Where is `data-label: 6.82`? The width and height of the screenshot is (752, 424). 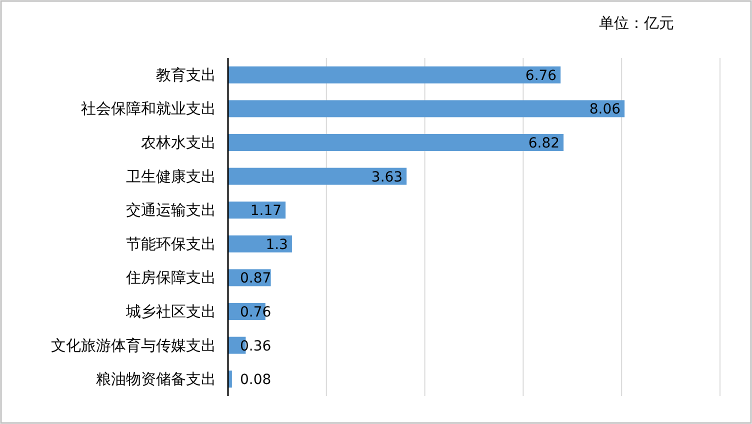 data-label: 6.82 is located at coordinates (544, 144).